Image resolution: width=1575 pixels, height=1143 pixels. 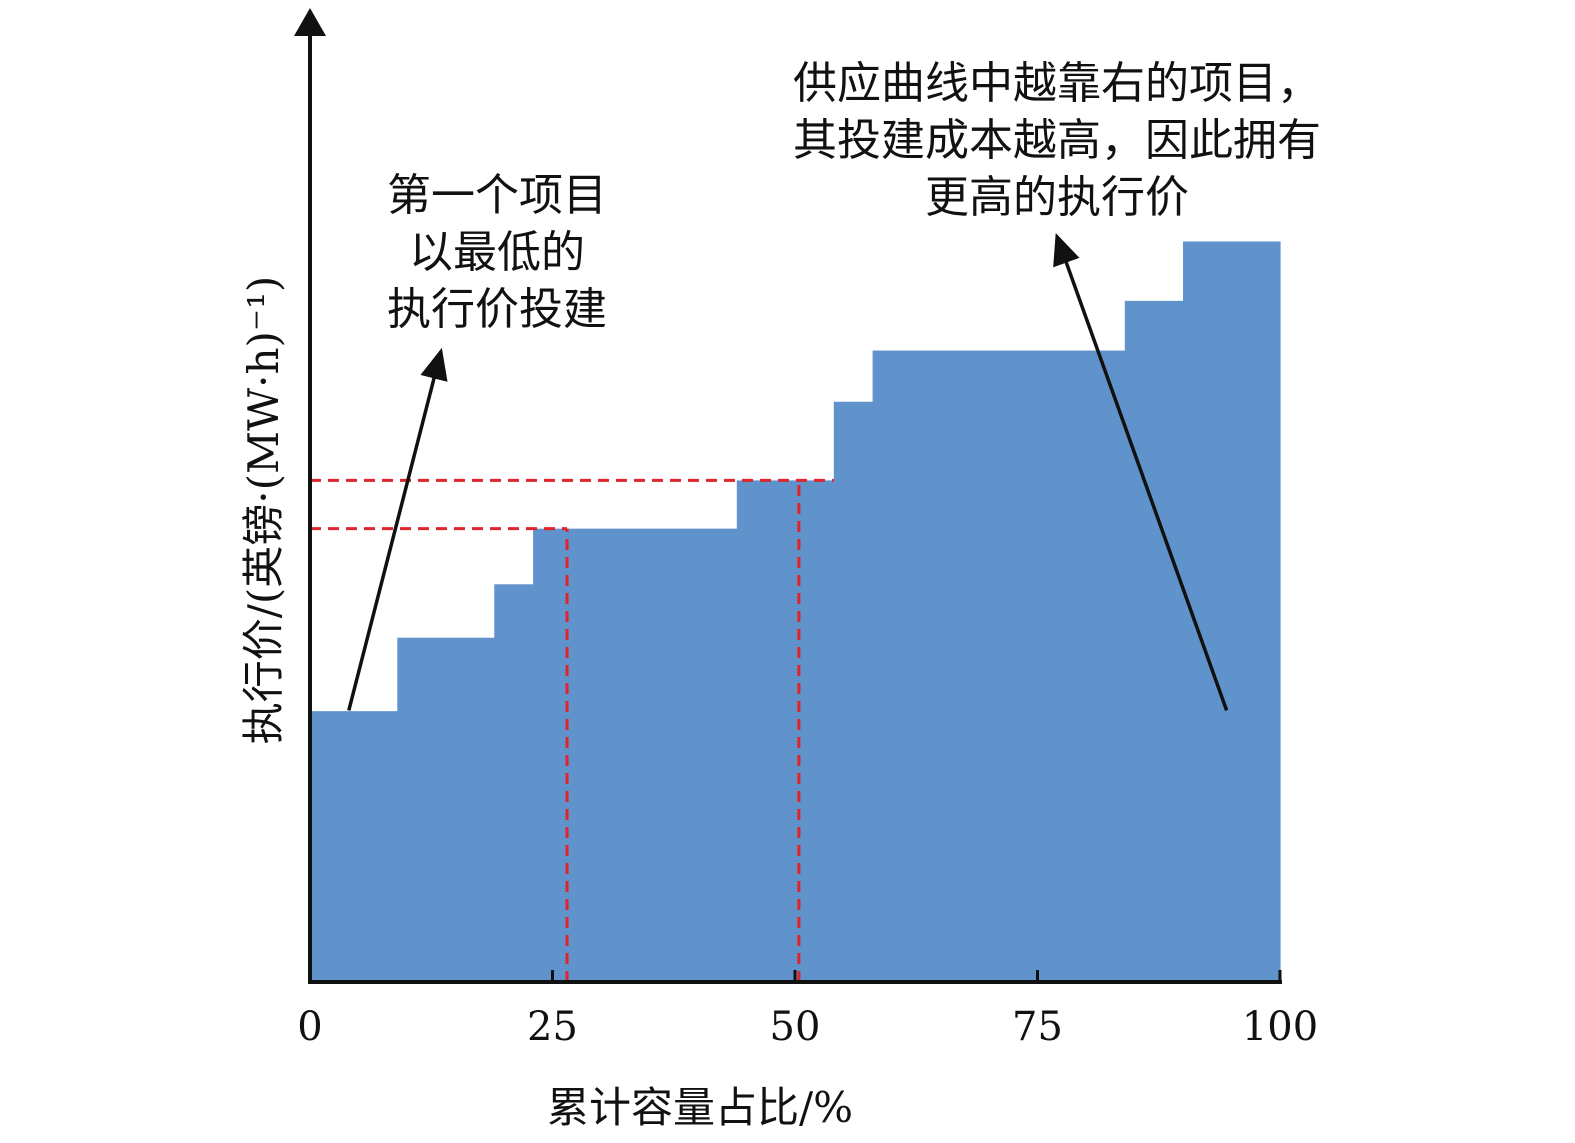 I want to click on x-tick-label-25: 25, so click(x=552, y=1027).